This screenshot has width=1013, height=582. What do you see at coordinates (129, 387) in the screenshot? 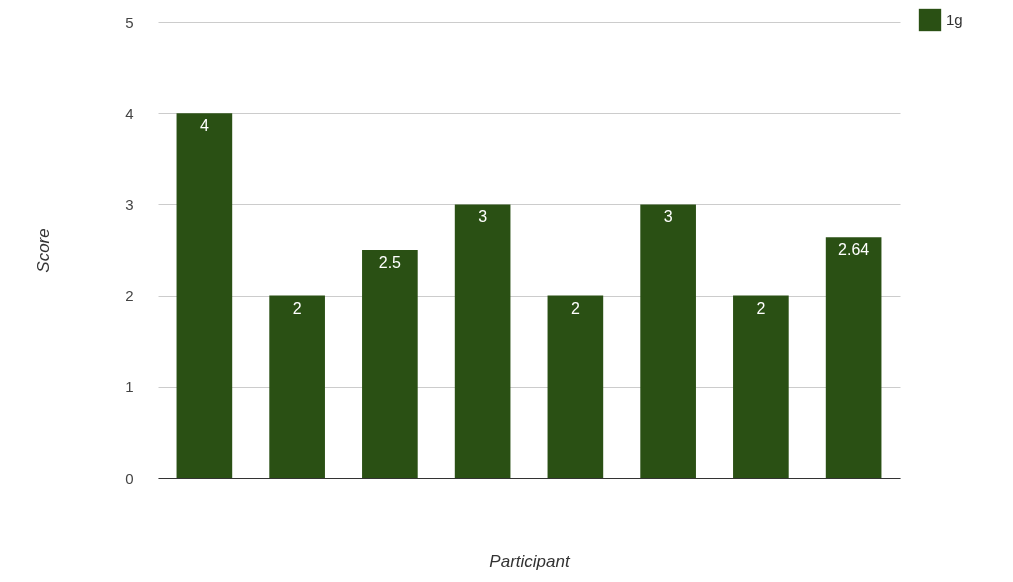
I see `y-tick-label: 1` at bounding box center [129, 387].